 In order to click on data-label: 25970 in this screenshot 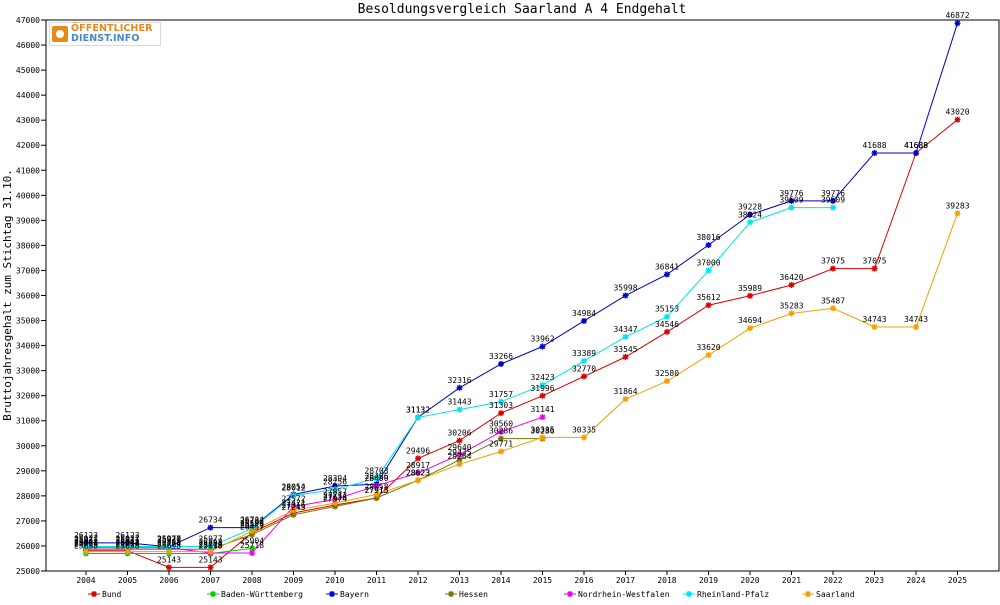, I will do `click(169, 539)`.